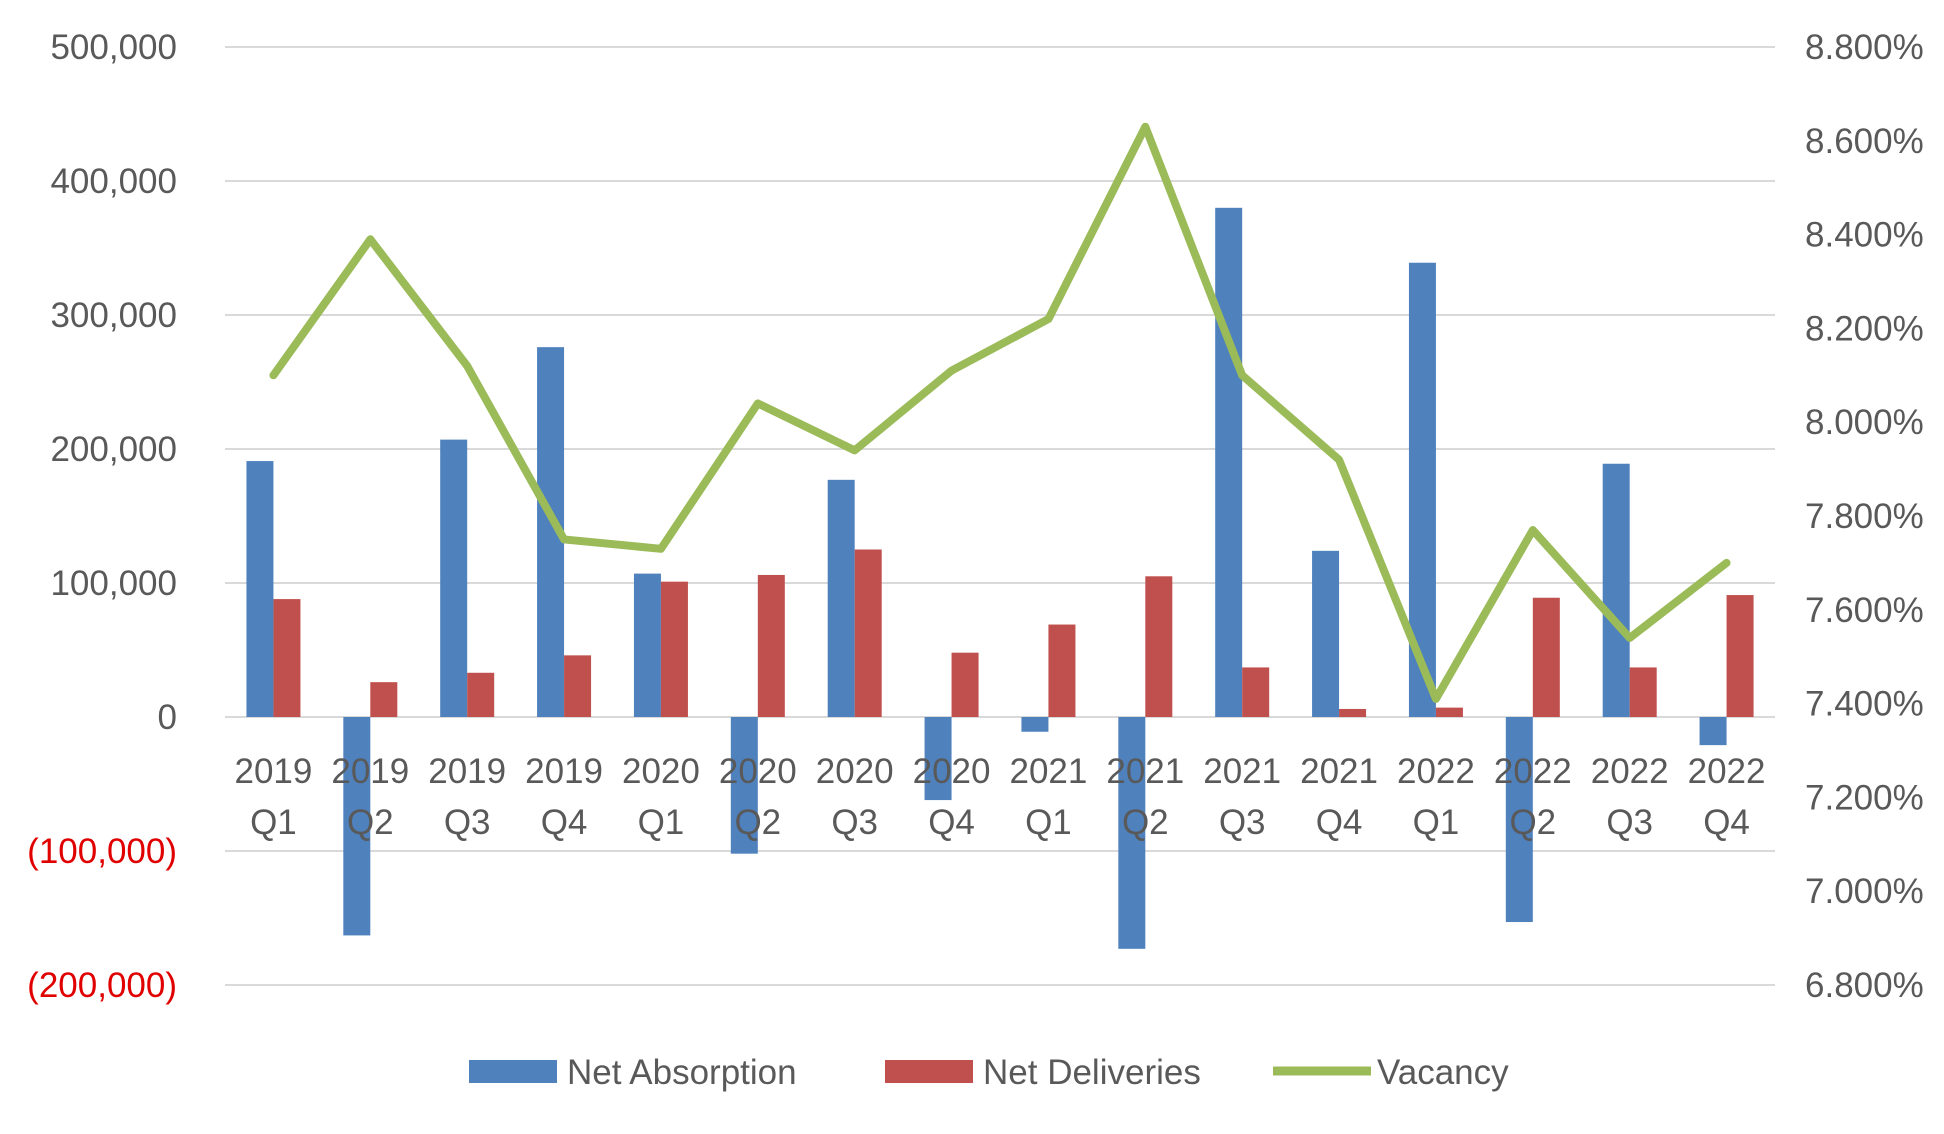  Describe the element at coordinates (467, 771) in the screenshot. I see `category-year-label-2: 2019` at that location.